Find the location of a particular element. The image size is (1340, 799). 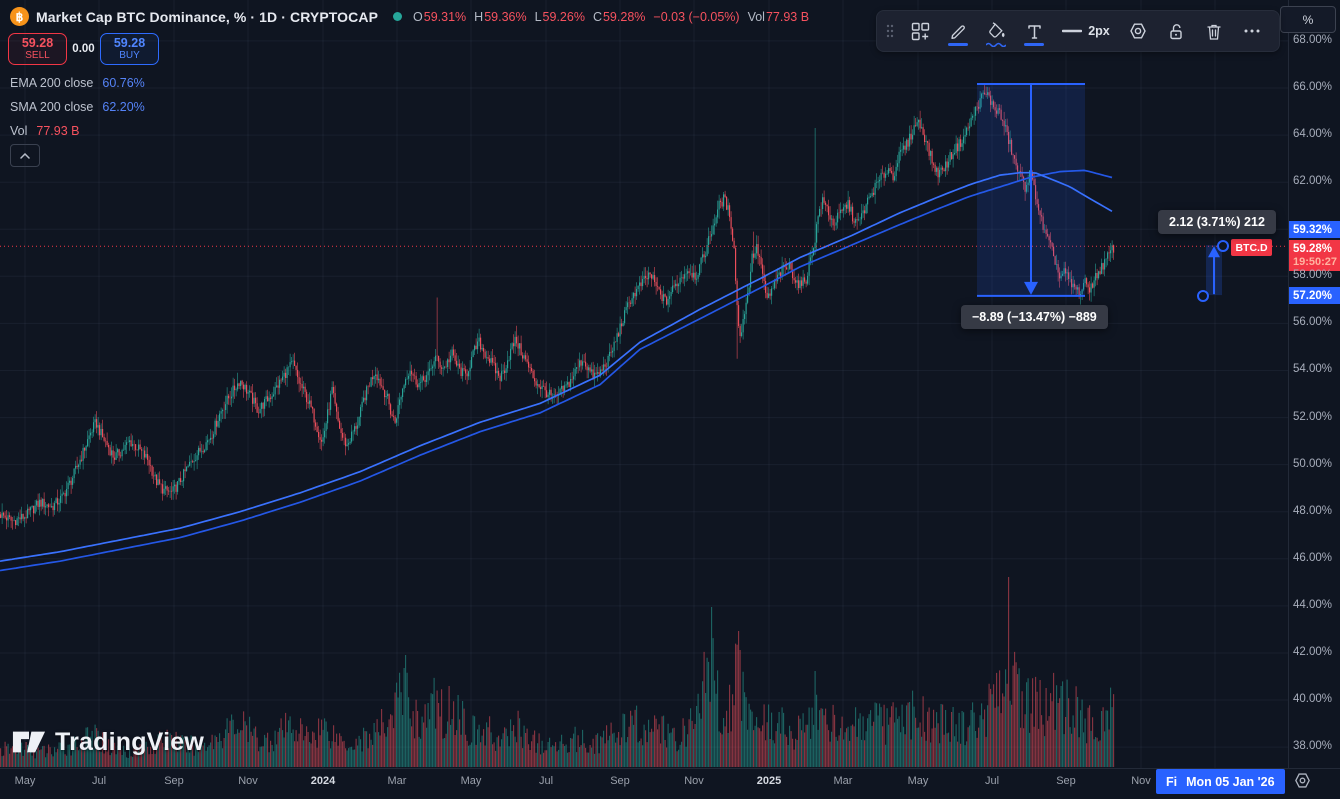

price-axis-border is located at coordinates (1288, 384).